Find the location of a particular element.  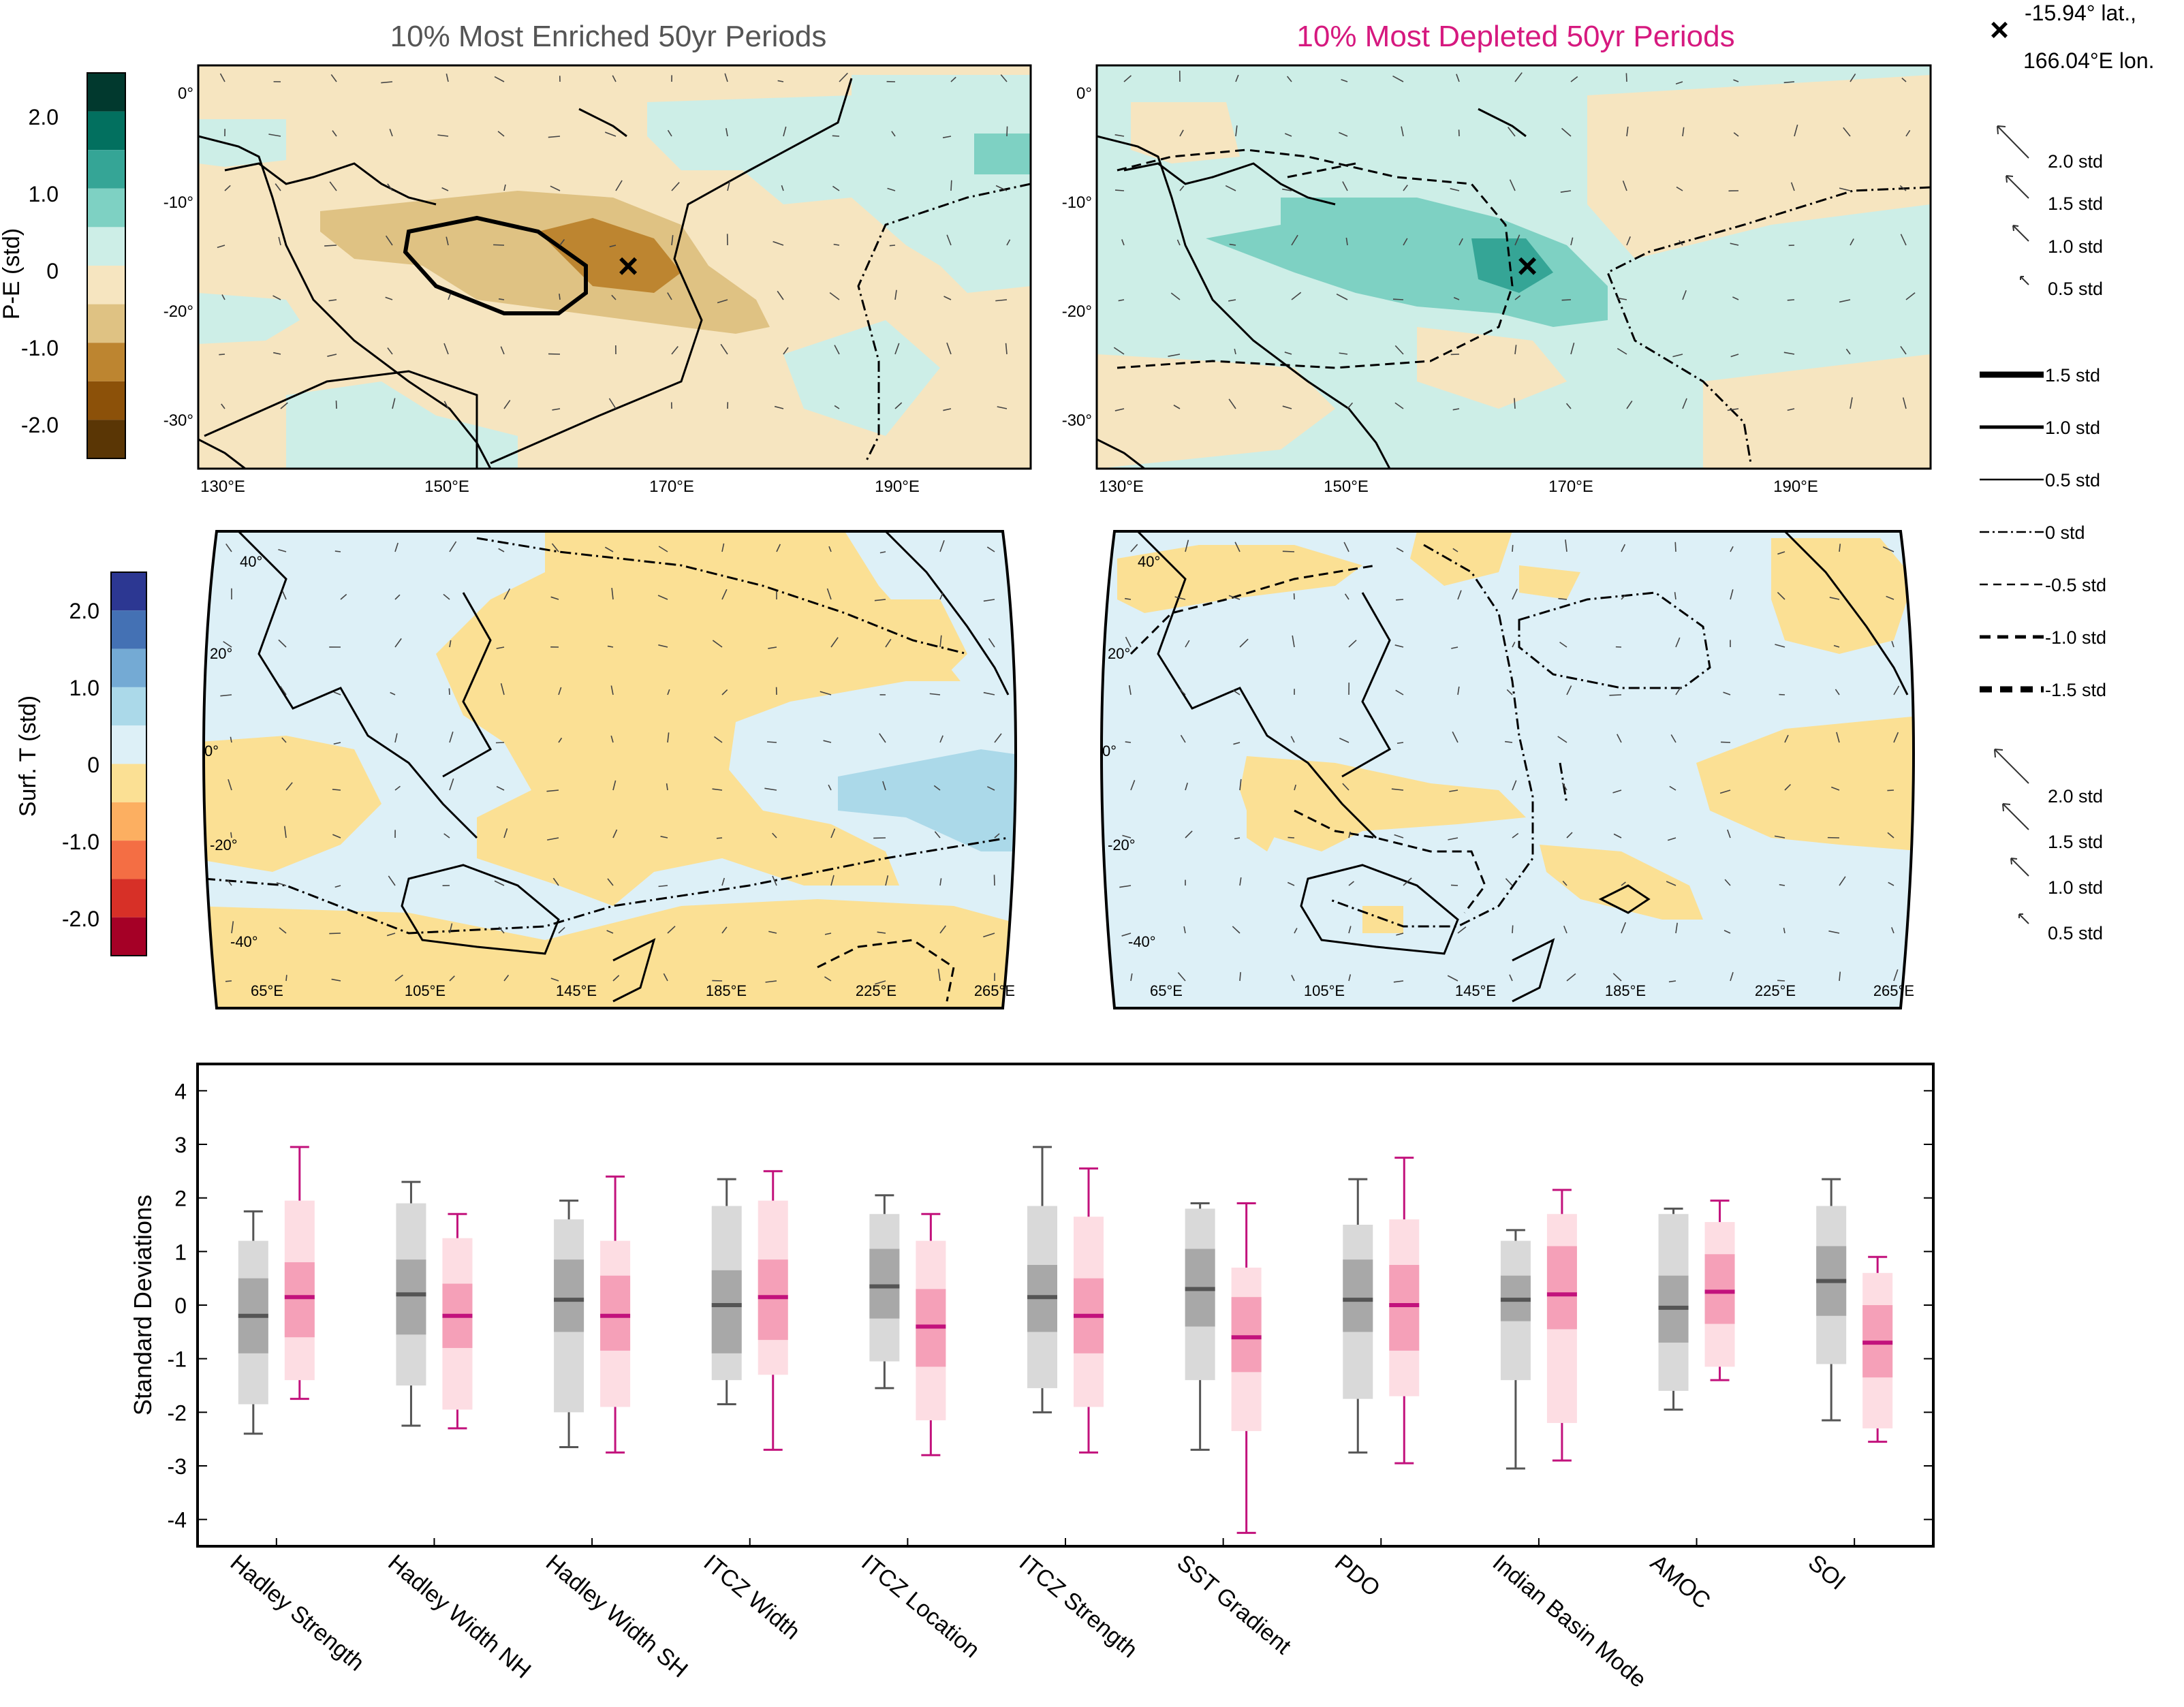

x-tick-label: Indian Basin Mode is located at coordinates (1569, 1621).